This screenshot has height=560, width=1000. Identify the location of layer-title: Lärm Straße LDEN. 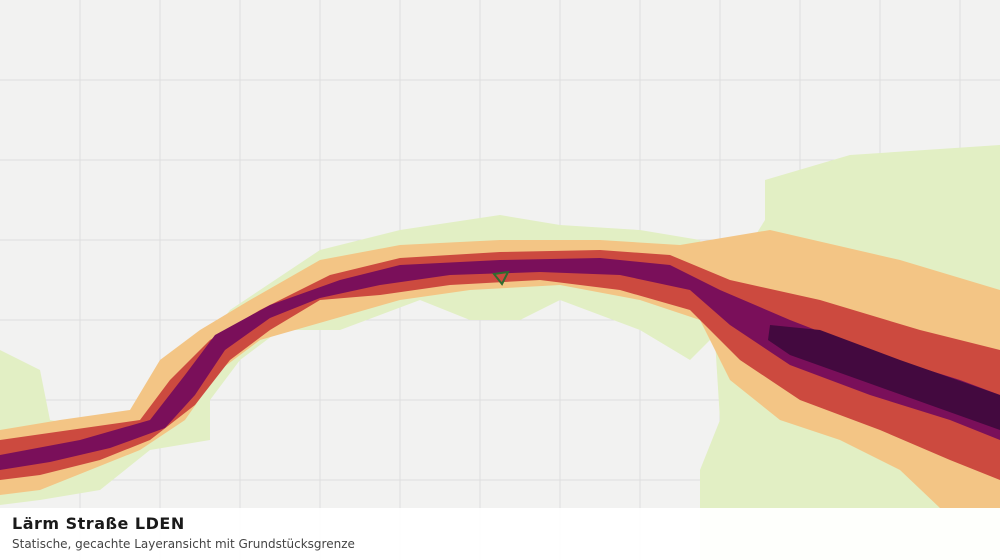
(98, 523).